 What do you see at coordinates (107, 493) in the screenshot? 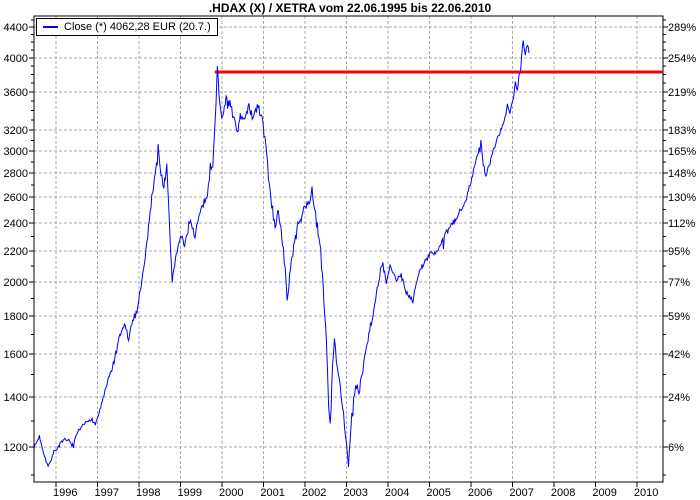
I see `x-axis-label: 1997` at bounding box center [107, 493].